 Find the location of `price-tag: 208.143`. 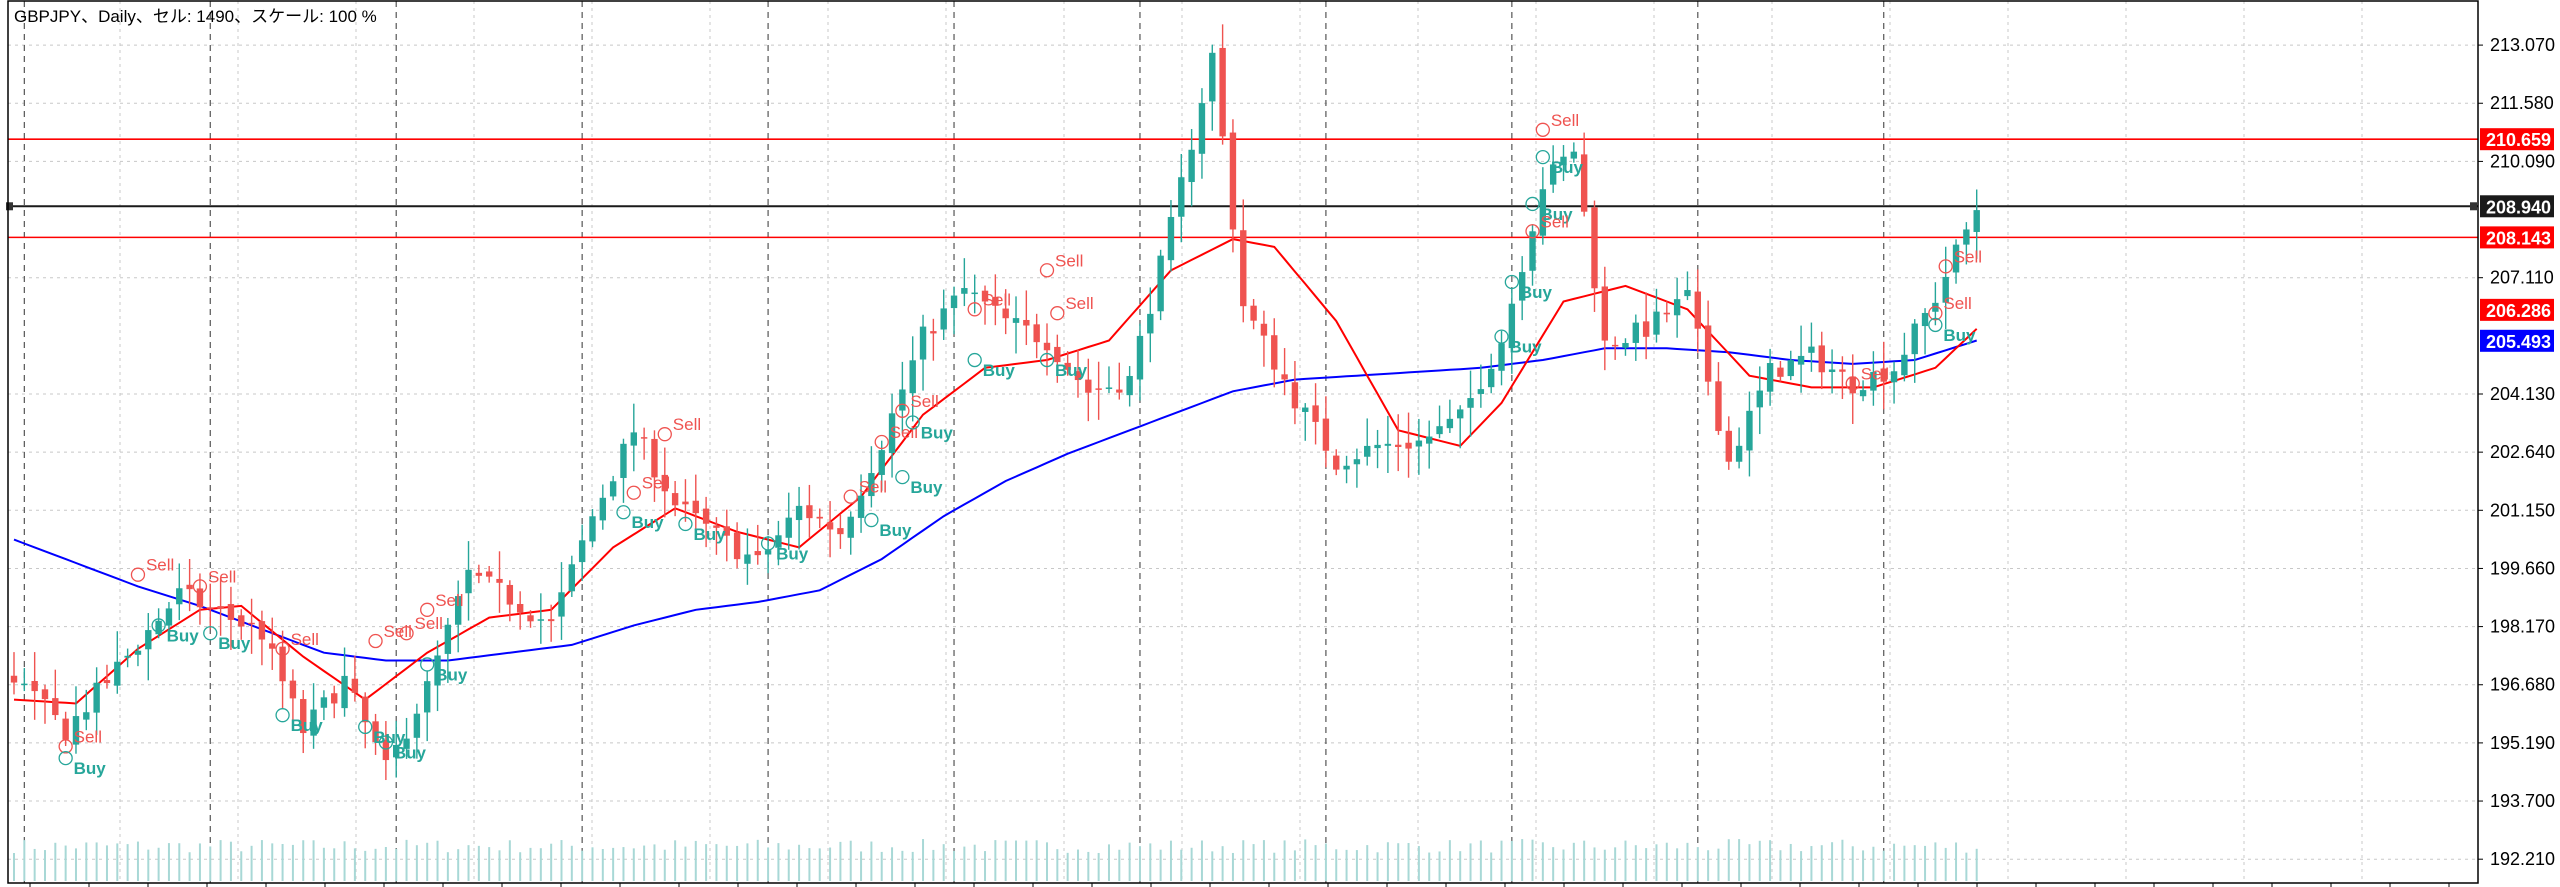

price-tag: 208.143 is located at coordinates (2517, 237).